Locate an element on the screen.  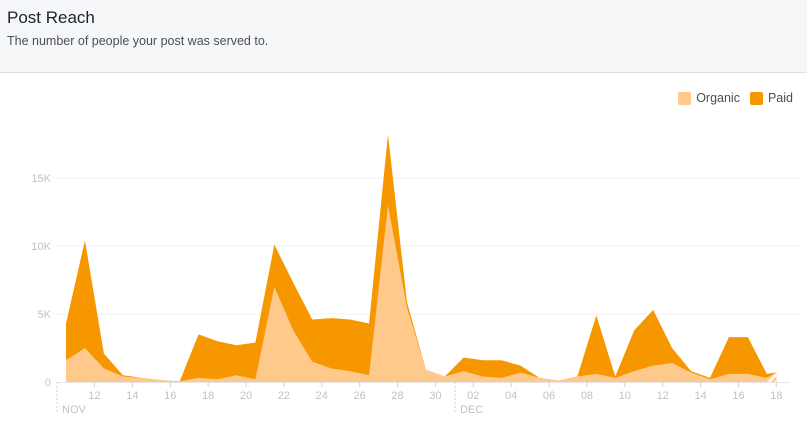
y-tick-label: 5K is located at coordinates (45, 315).